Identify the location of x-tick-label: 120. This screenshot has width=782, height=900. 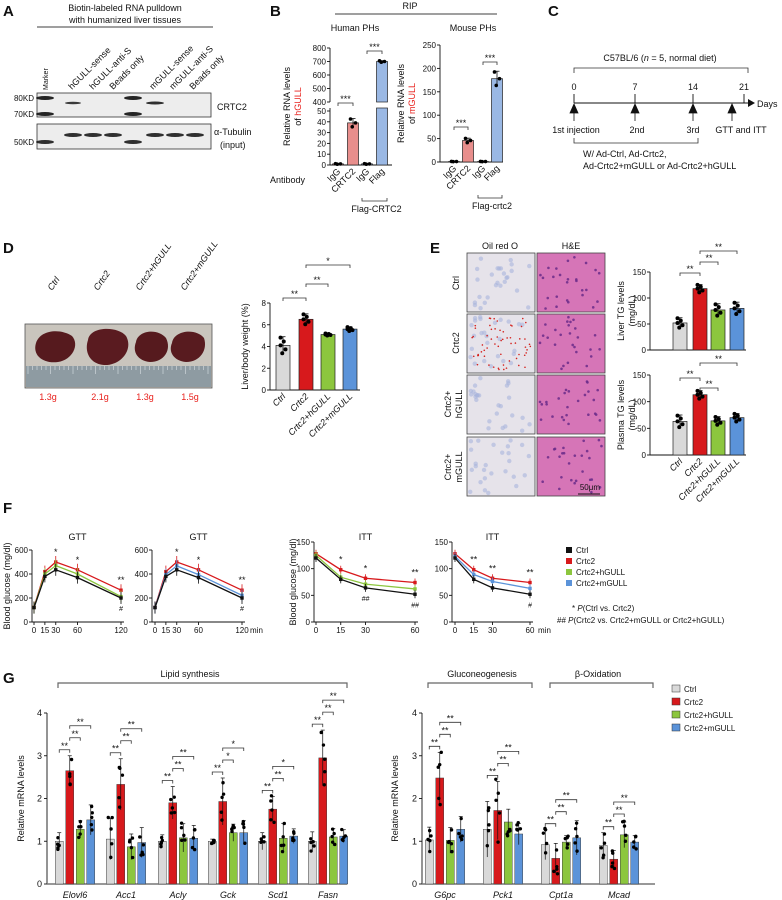
(242, 630).